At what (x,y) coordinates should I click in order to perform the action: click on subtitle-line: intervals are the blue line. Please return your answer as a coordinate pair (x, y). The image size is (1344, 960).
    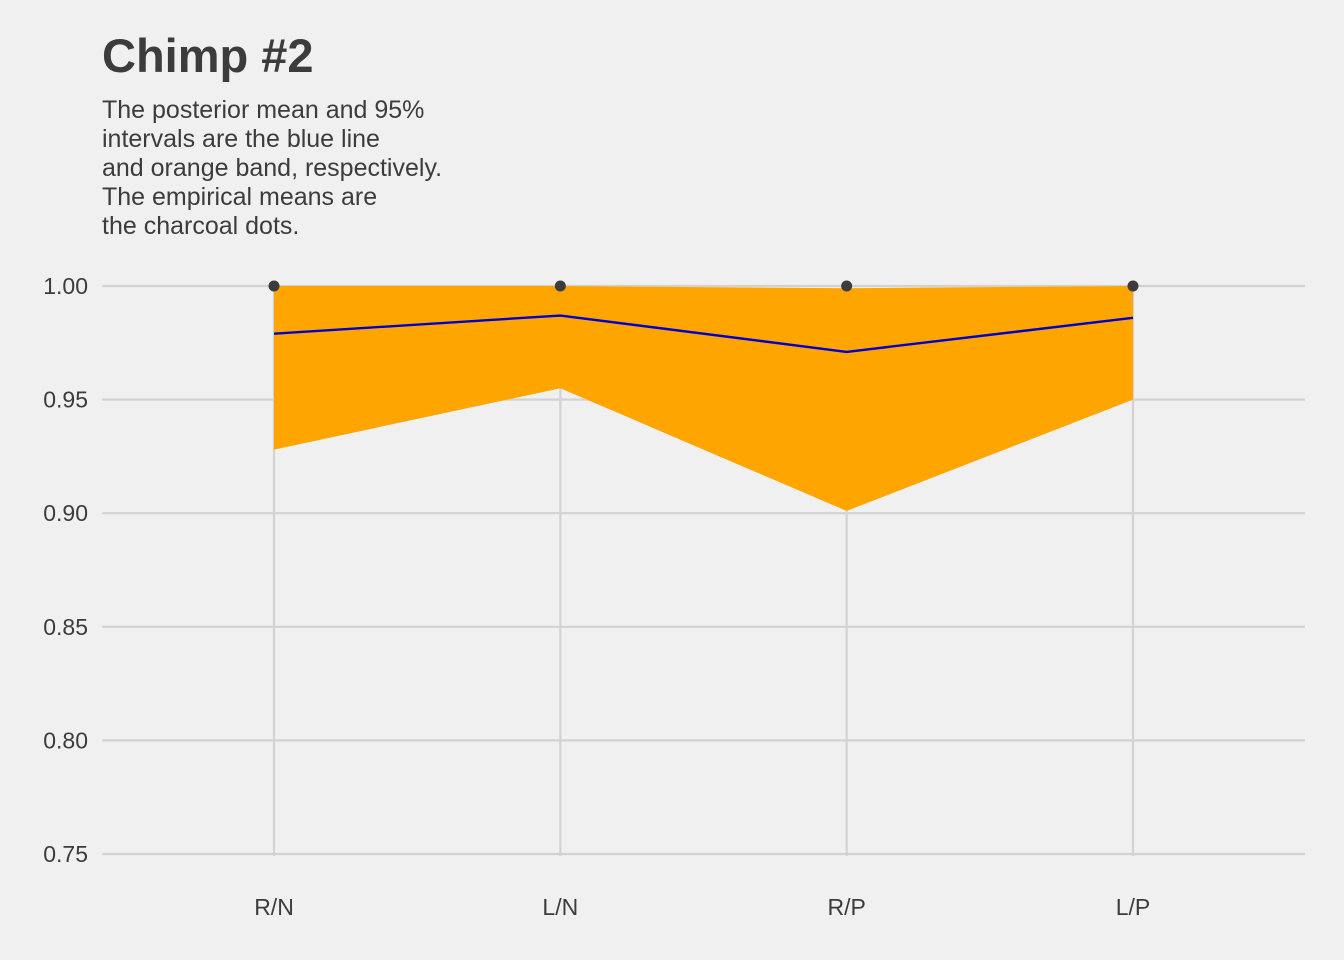
    Looking at the image, I should click on (241, 139).